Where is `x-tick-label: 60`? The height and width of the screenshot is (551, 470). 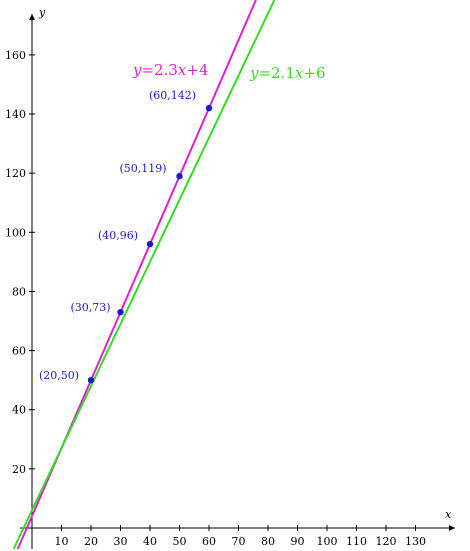
x-tick-label: 60 is located at coordinates (209, 541).